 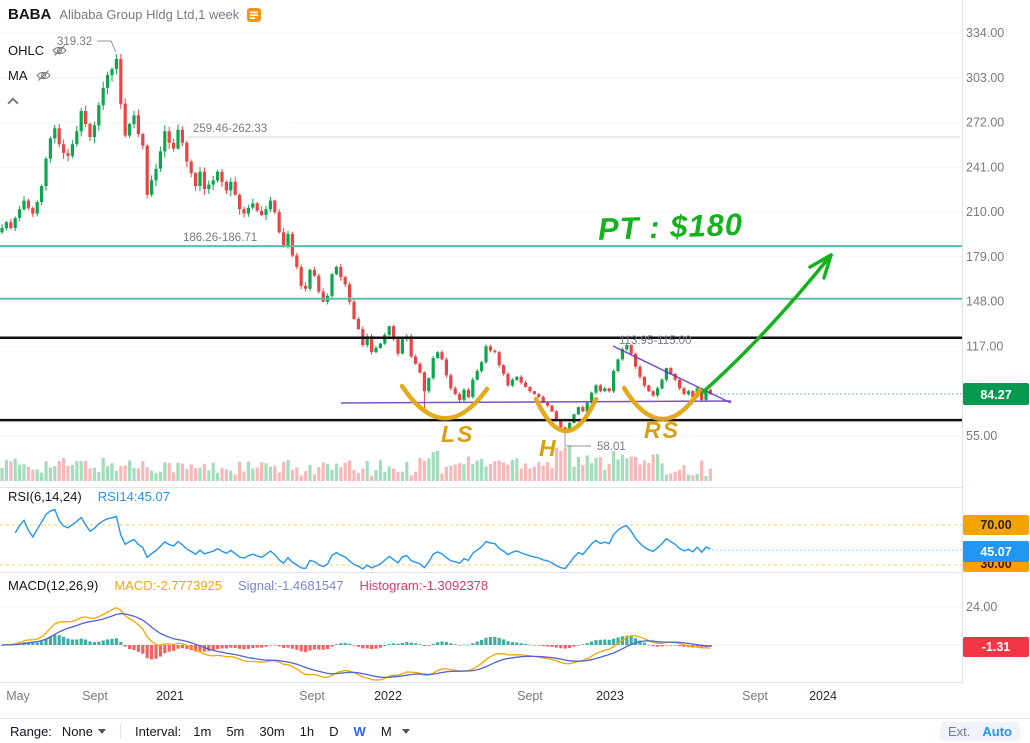 I want to click on right-shoulder-arc-drawing, so click(x=662, y=403).